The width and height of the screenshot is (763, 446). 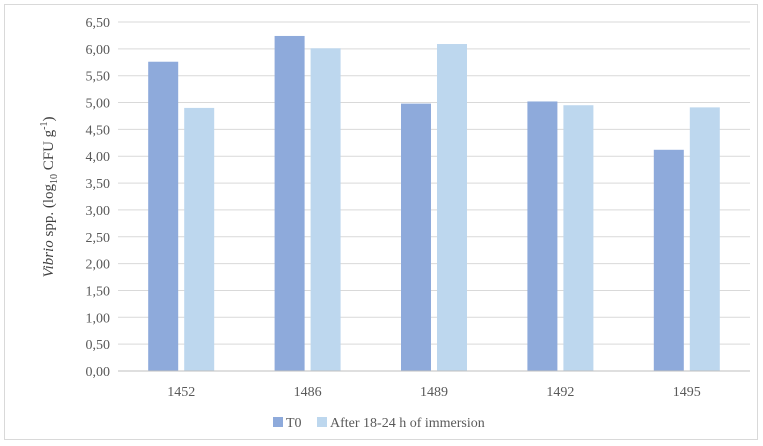 What do you see at coordinates (434, 392) in the screenshot?
I see `x-tick-label: 1489` at bounding box center [434, 392].